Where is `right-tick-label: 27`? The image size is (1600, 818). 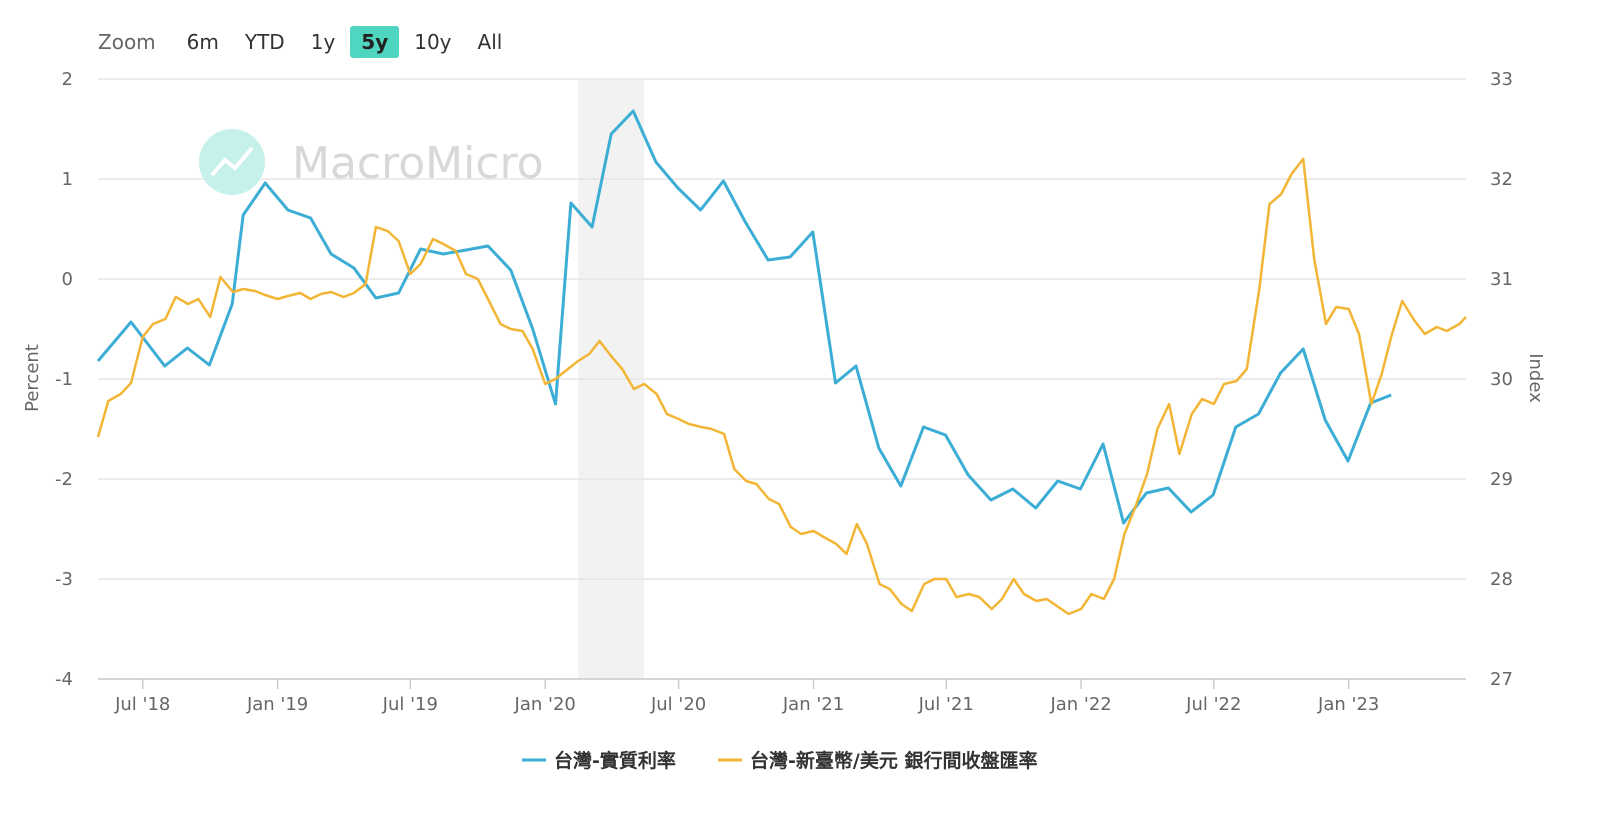 right-tick-label: 27 is located at coordinates (1501, 679).